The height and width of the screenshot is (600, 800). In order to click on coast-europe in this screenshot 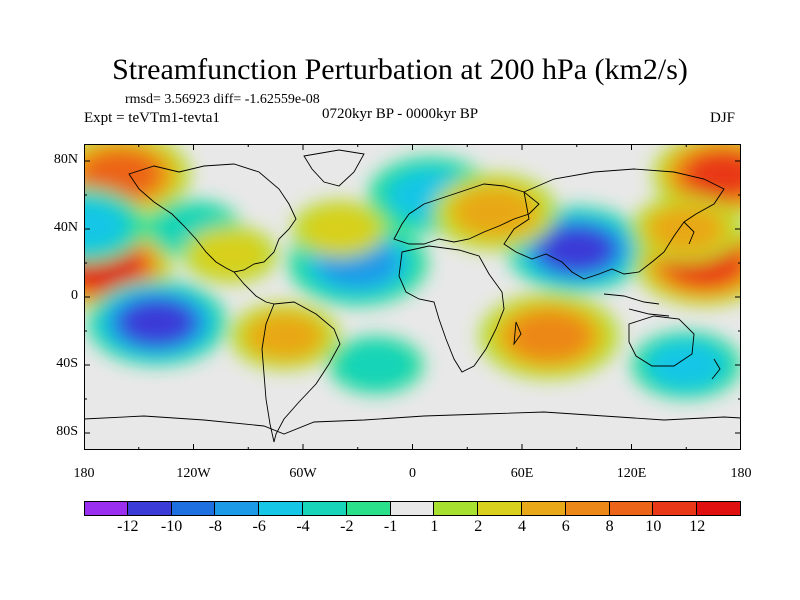, I will do `click(466, 214)`.